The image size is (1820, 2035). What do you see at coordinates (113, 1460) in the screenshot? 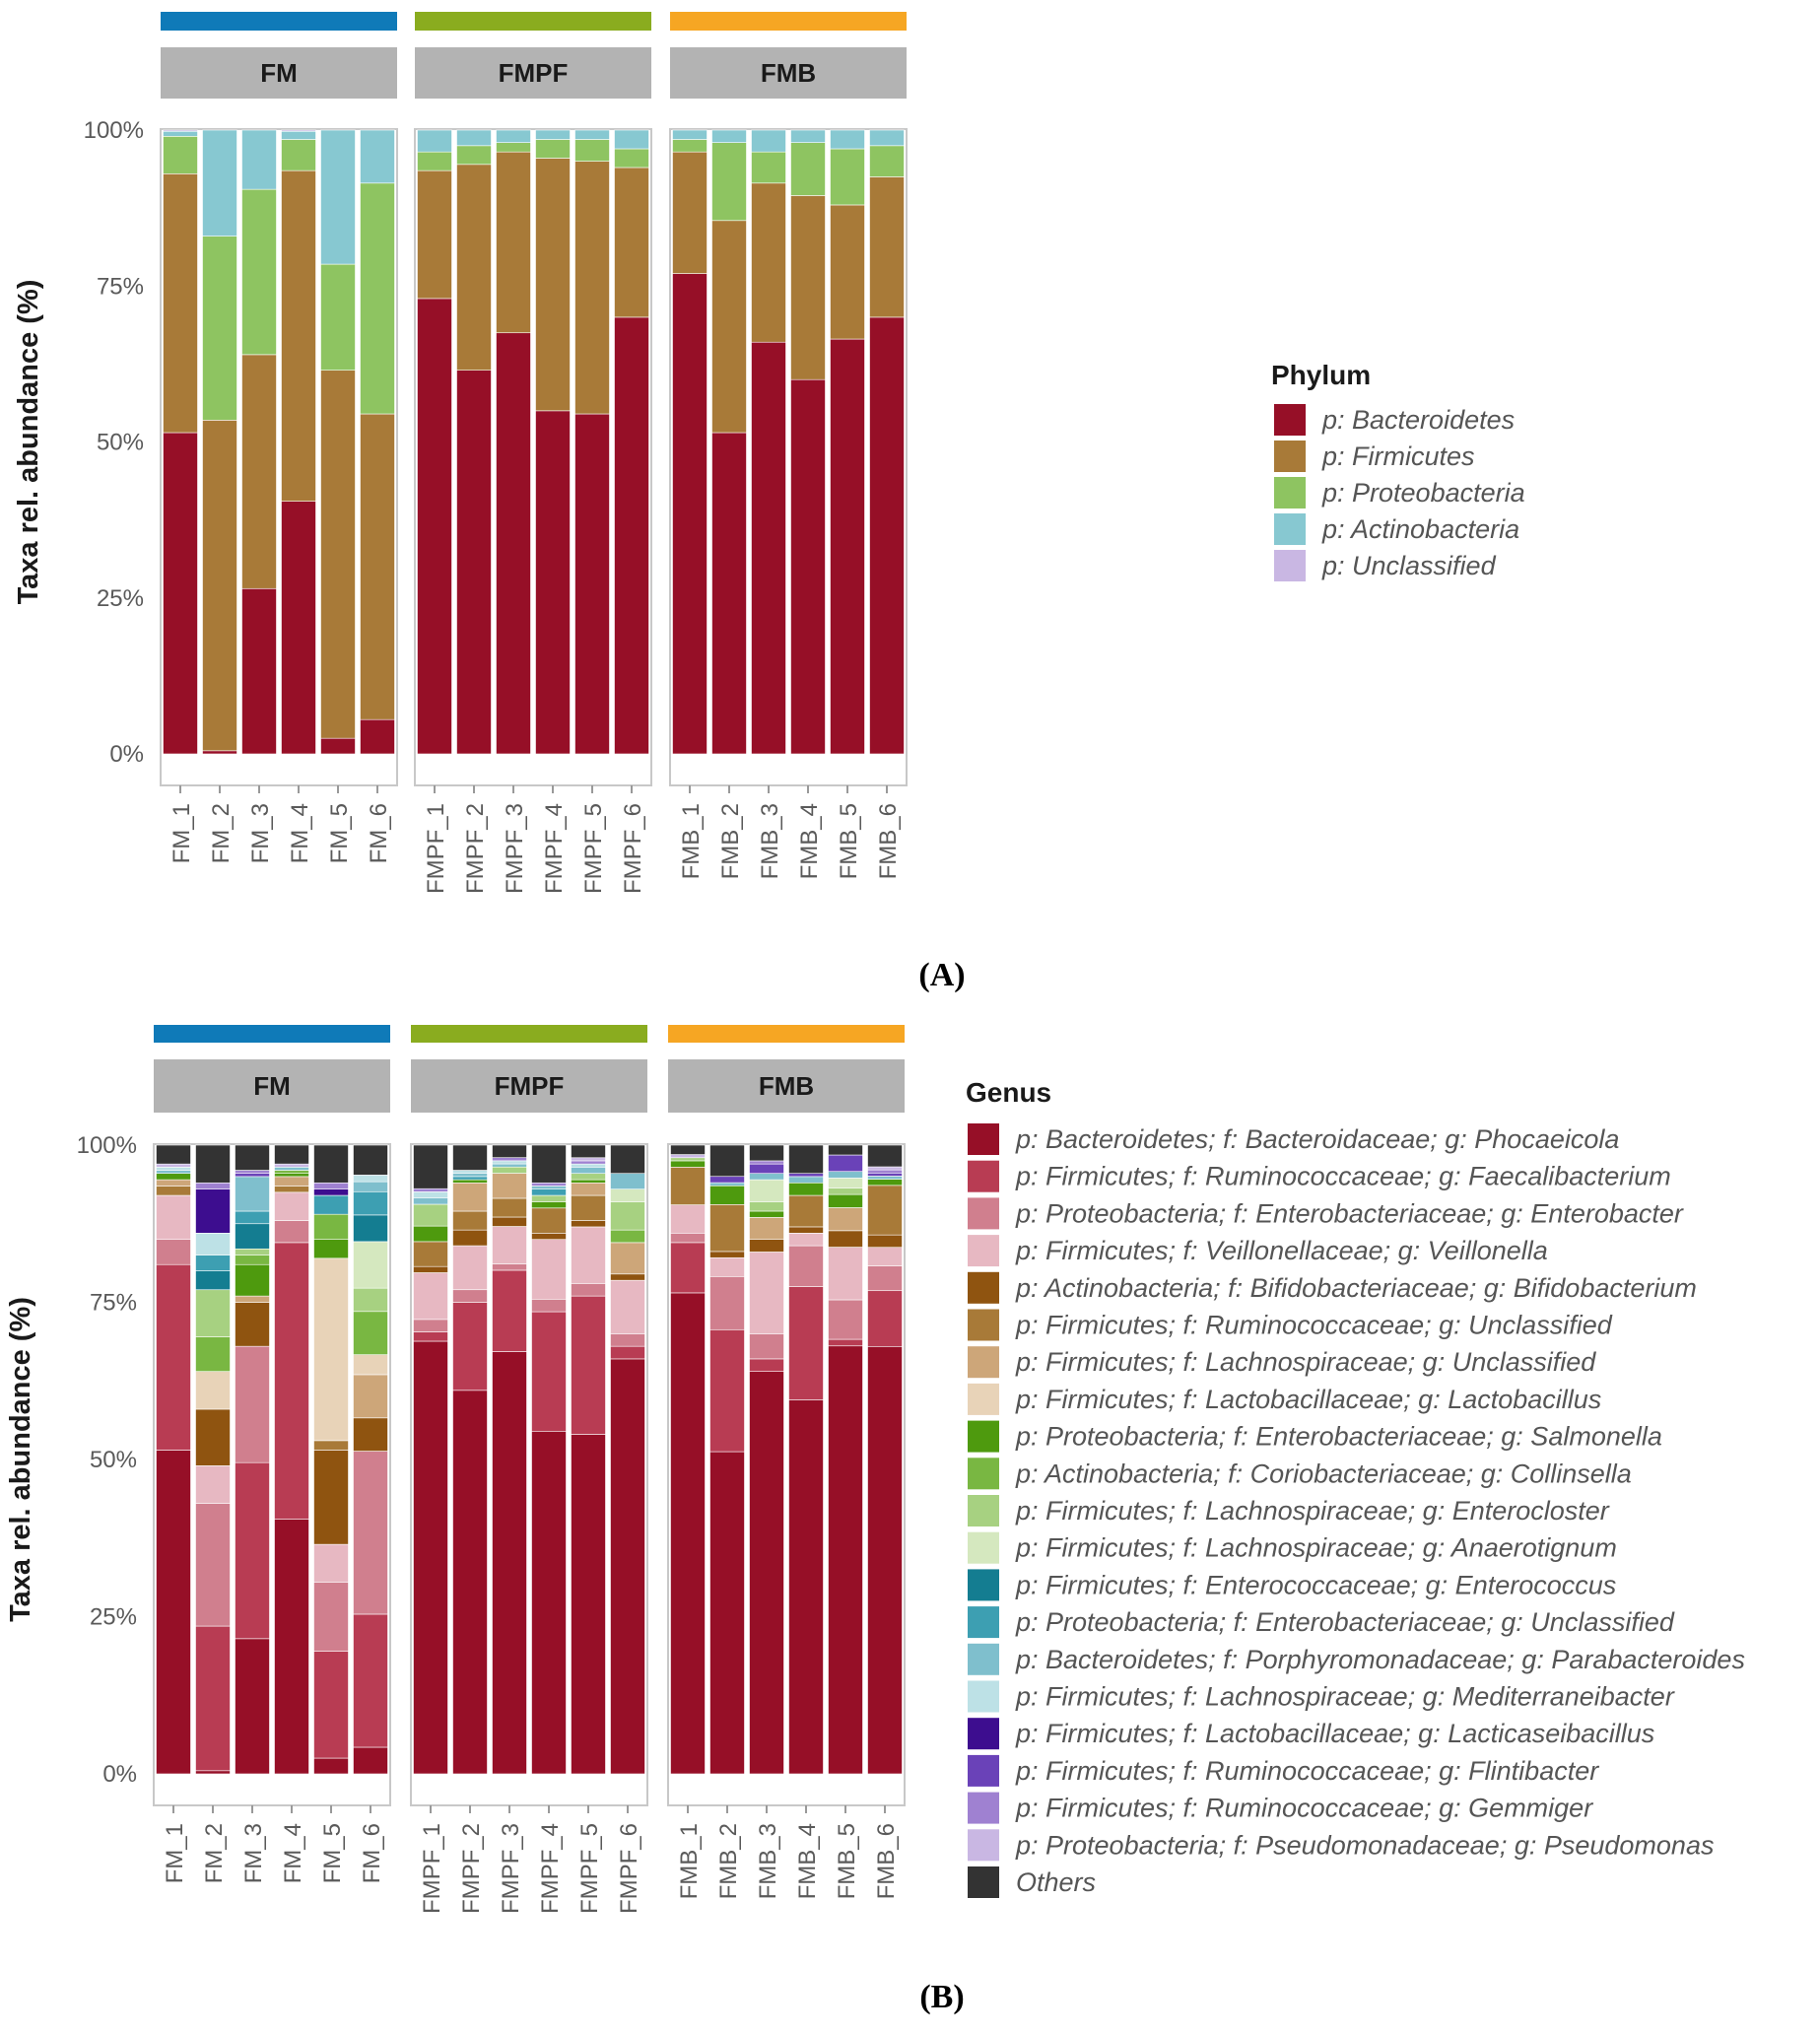
I see `y-tick-label: 50%` at bounding box center [113, 1460].